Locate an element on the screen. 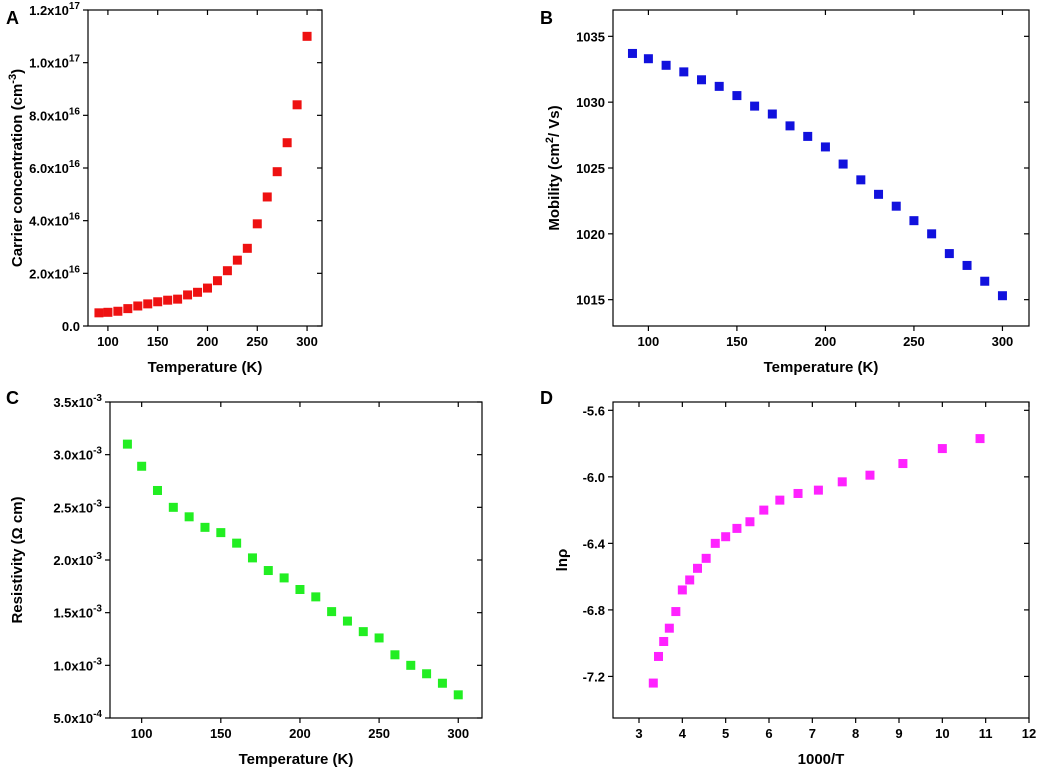 This screenshot has width=1038, height=770. y-tick-label: 3.0x10⁻³ is located at coordinates (77, 454).